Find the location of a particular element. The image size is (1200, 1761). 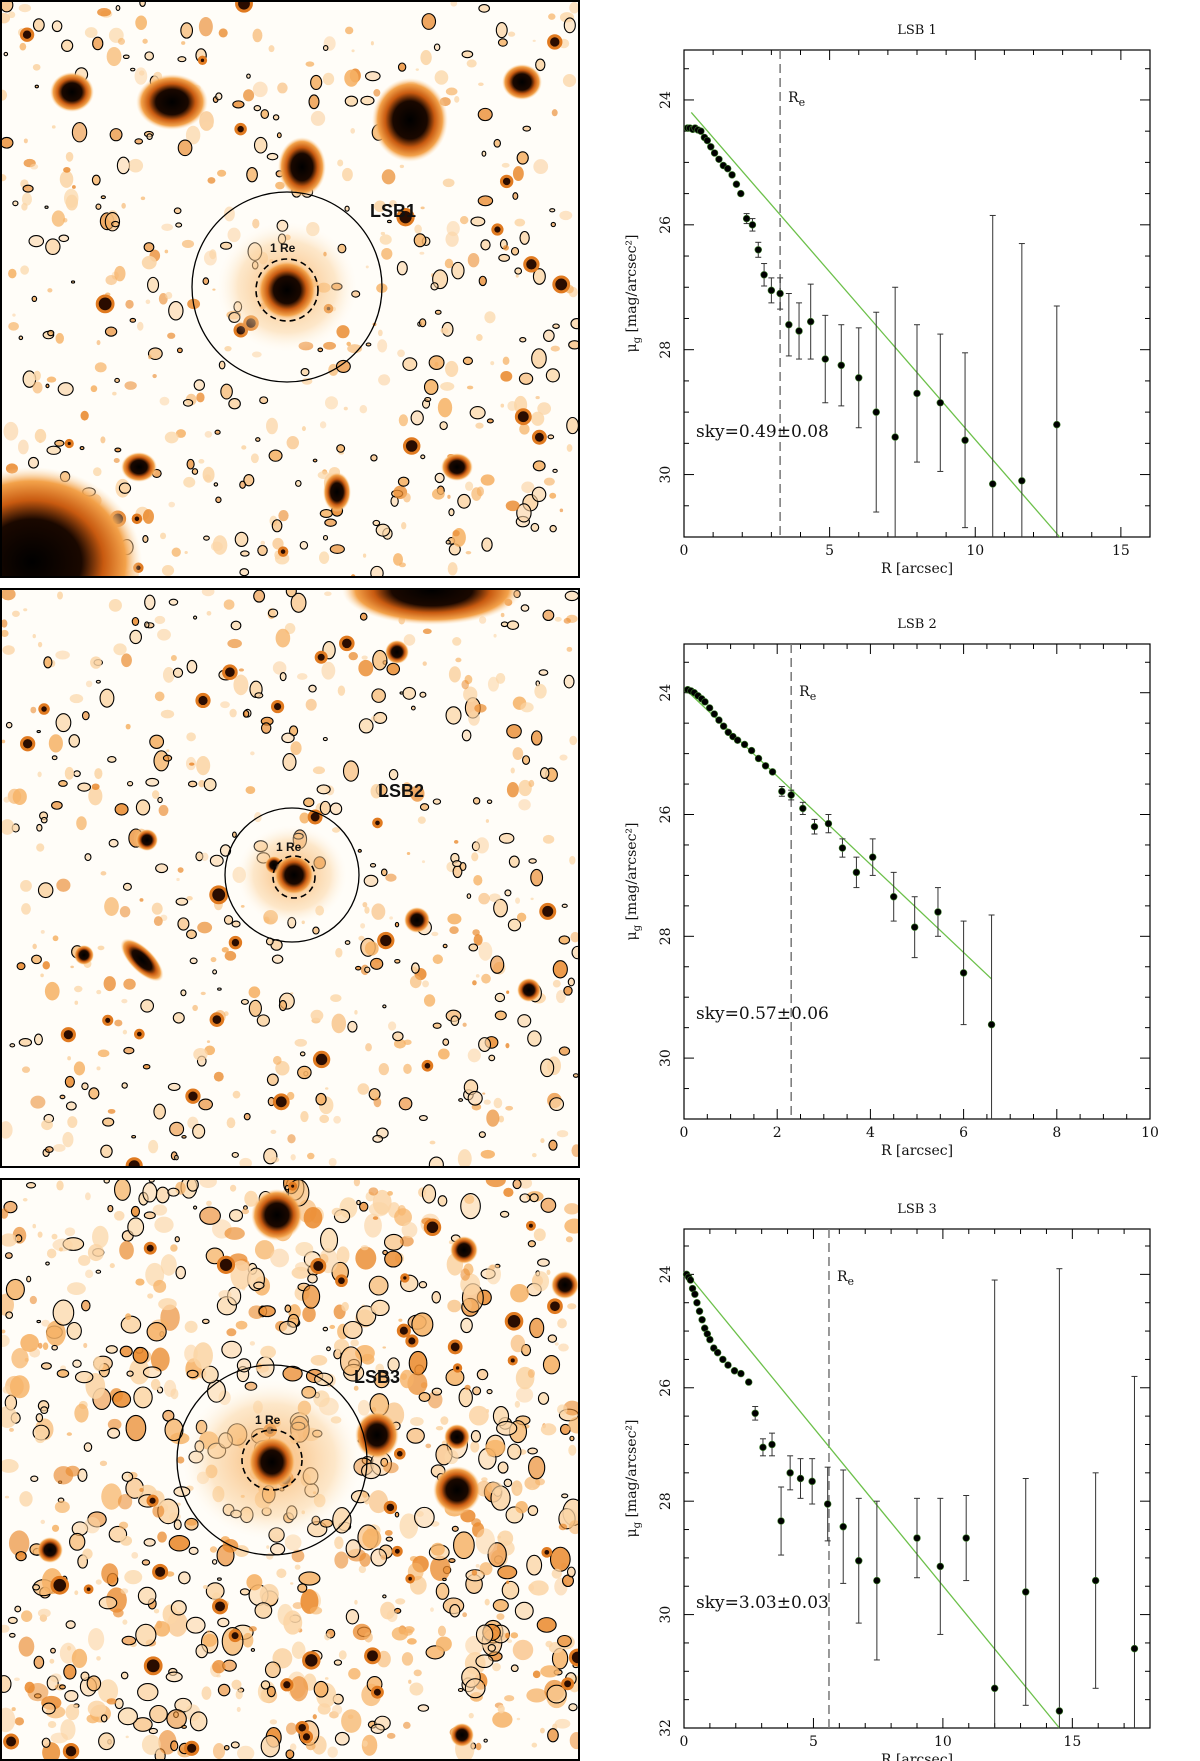

sky-annotation: sky=3.03±0.03 is located at coordinates (762, 1603).